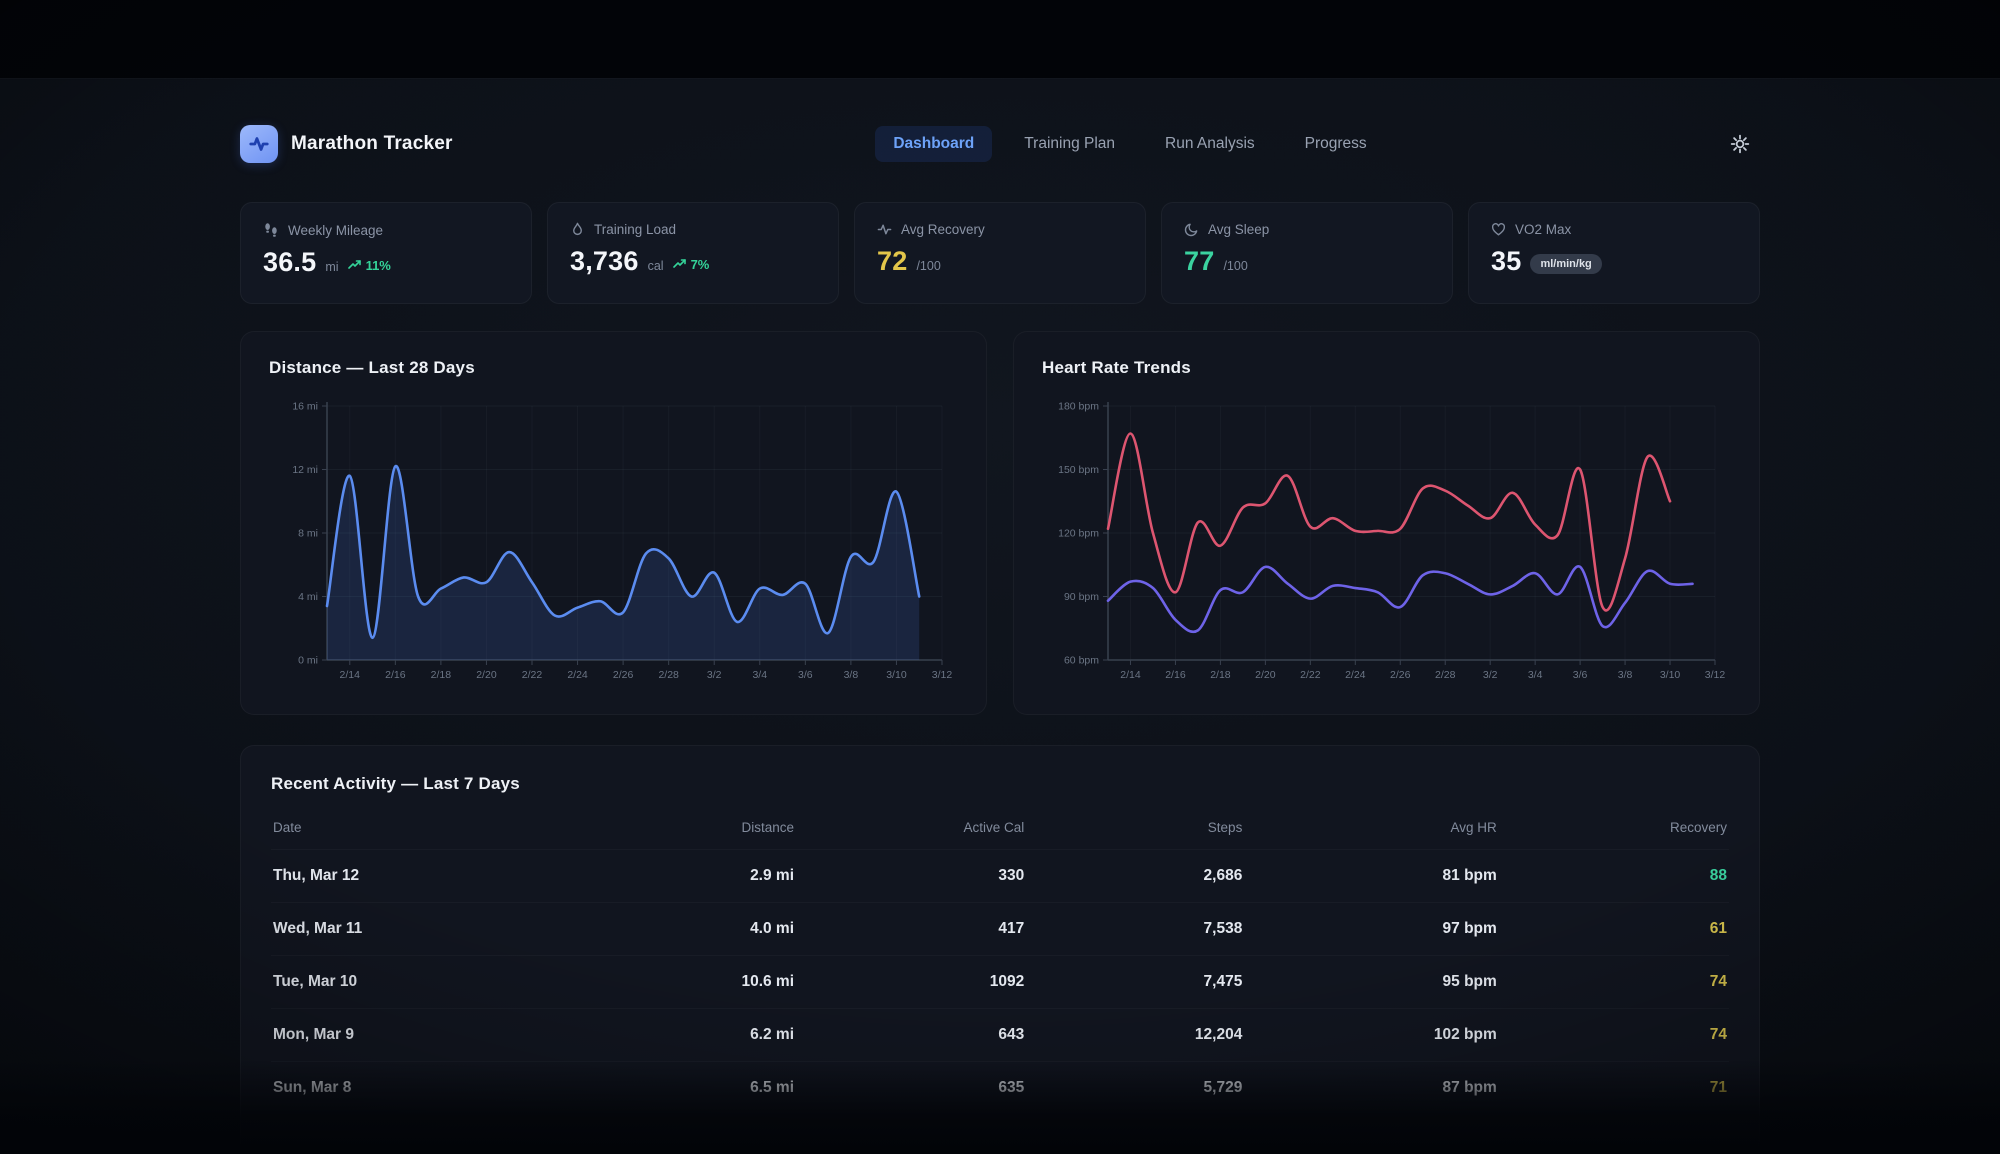 The width and height of the screenshot is (2000, 1154). What do you see at coordinates (1116, 367) in the screenshot?
I see `chart-title: Heart Rate Trends` at bounding box center [1116, 367].